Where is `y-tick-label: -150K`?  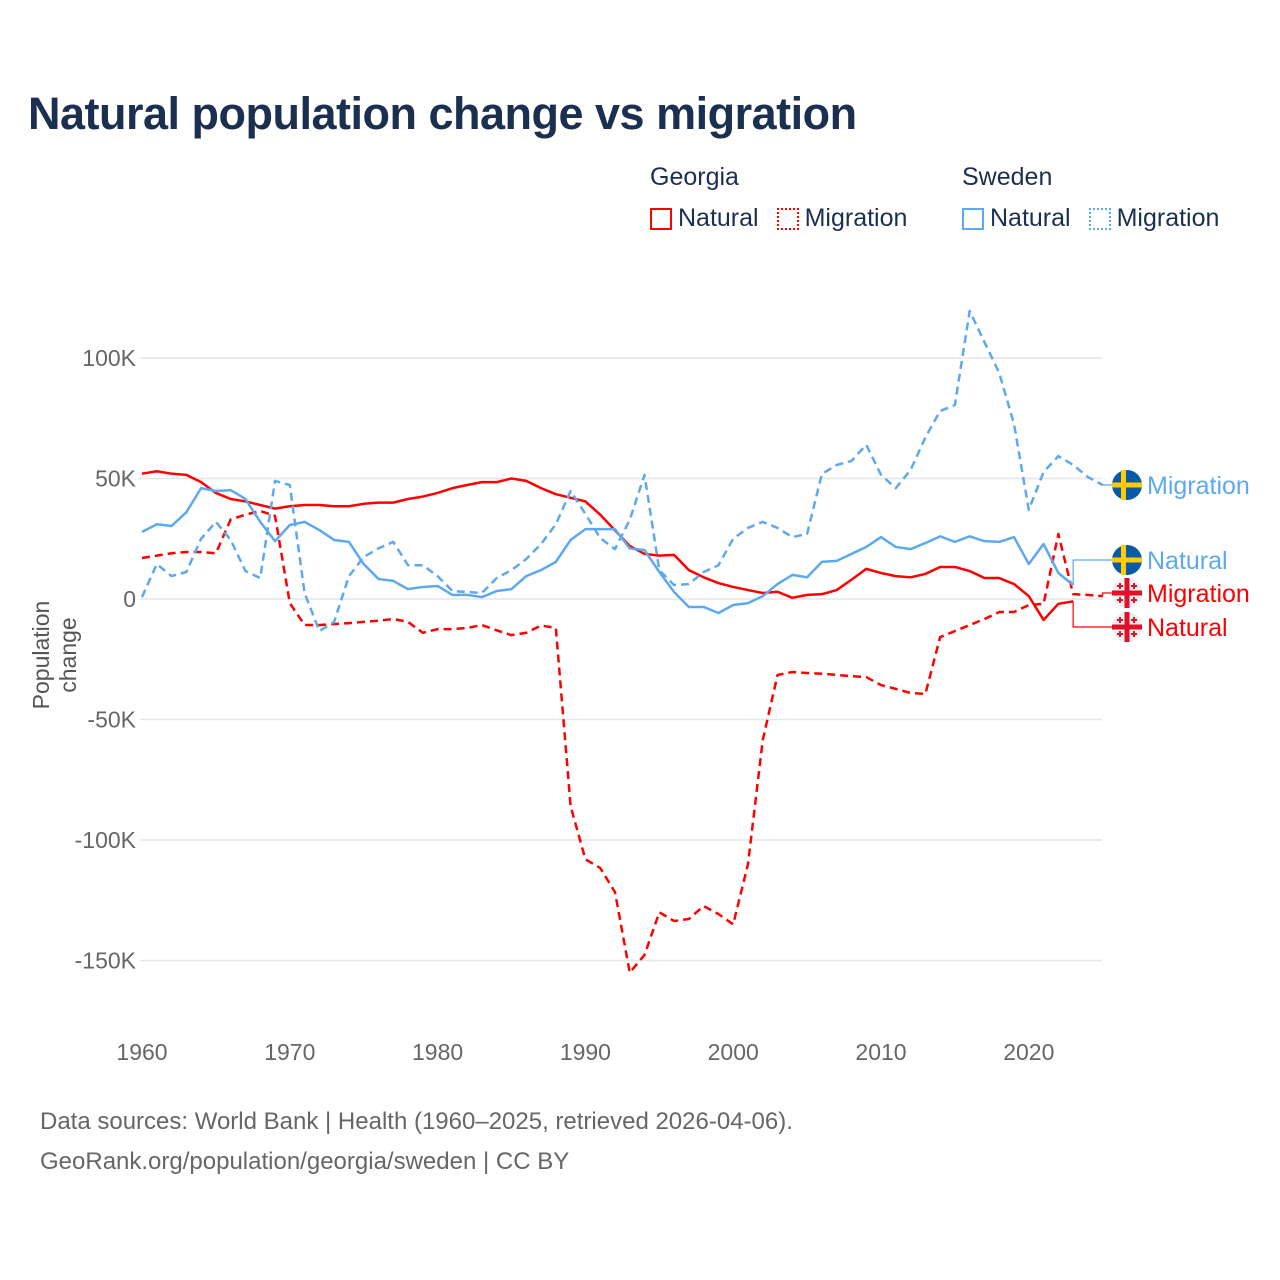
y-tick-label: -150K is located at coordinates (106, 961).